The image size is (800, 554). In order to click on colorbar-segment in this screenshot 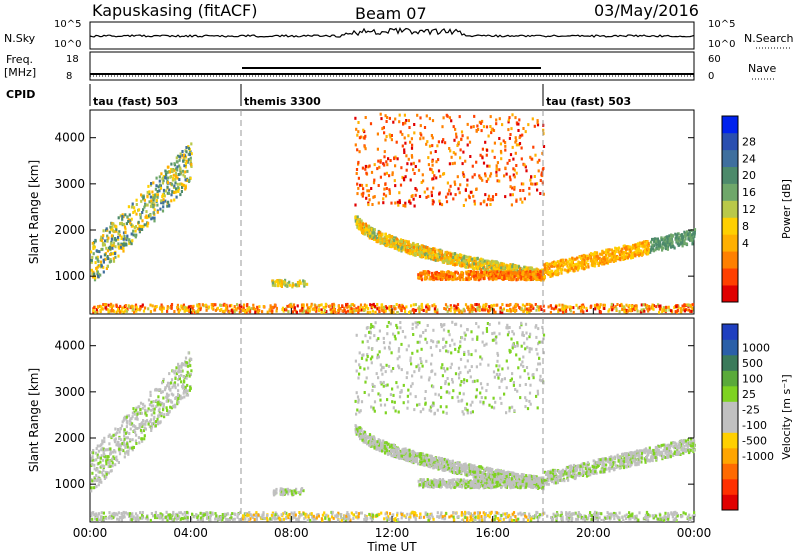, I will do `click(730, 158)`.